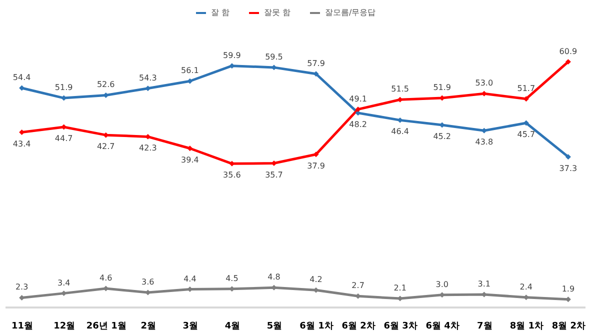 This screenshot has width=600, height=335. I want to click on data-label: 56.1, so click(190, 71).